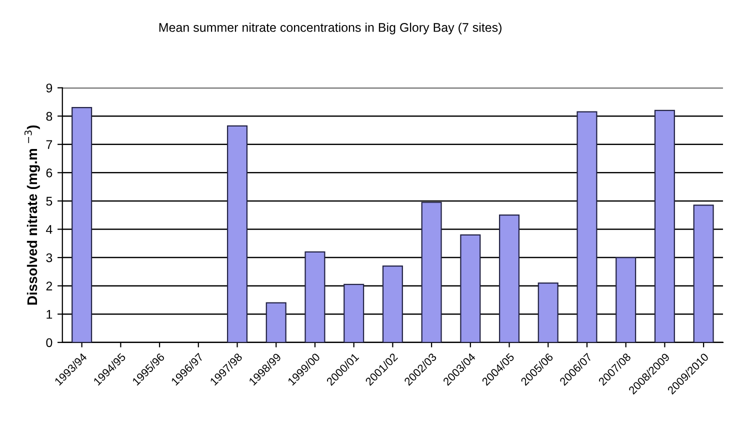 The height and width of the screenshot is (439, 734). I want to click on y-tick-label: 7, so click(49, 144).